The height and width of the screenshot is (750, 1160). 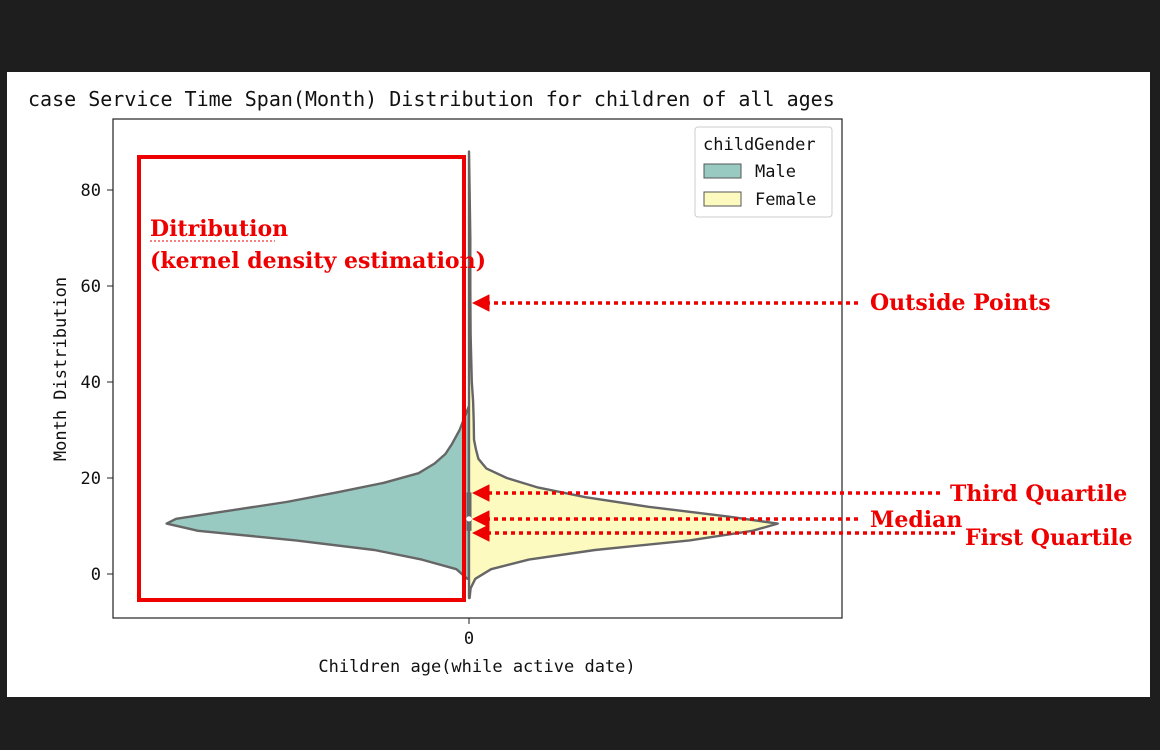 What do you see at coordinates (469, 519) in the screenshot?
I see `box-median-marker` at bounding box center [469, 519].